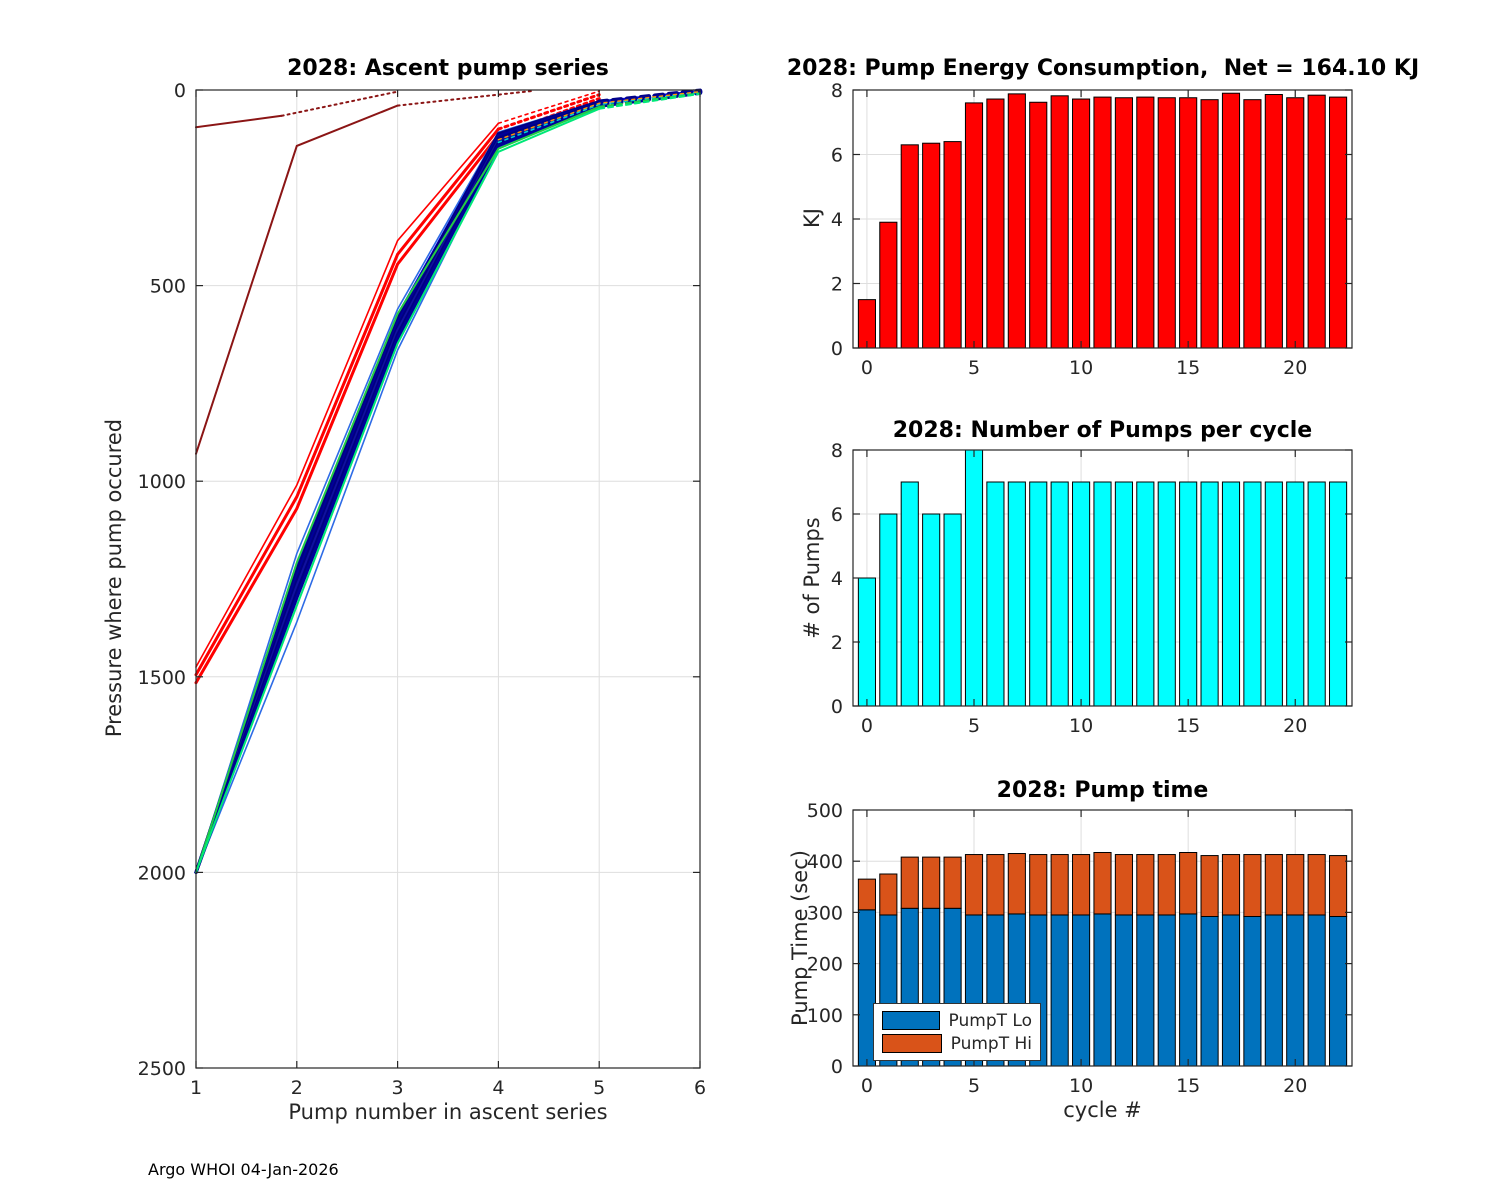 This screenshot has width=1500, height=1200. What do you see at coordinates (1081, 368) in the screenshot?
I see `x-tick-label: 10` at bounding box center [1081, 368].